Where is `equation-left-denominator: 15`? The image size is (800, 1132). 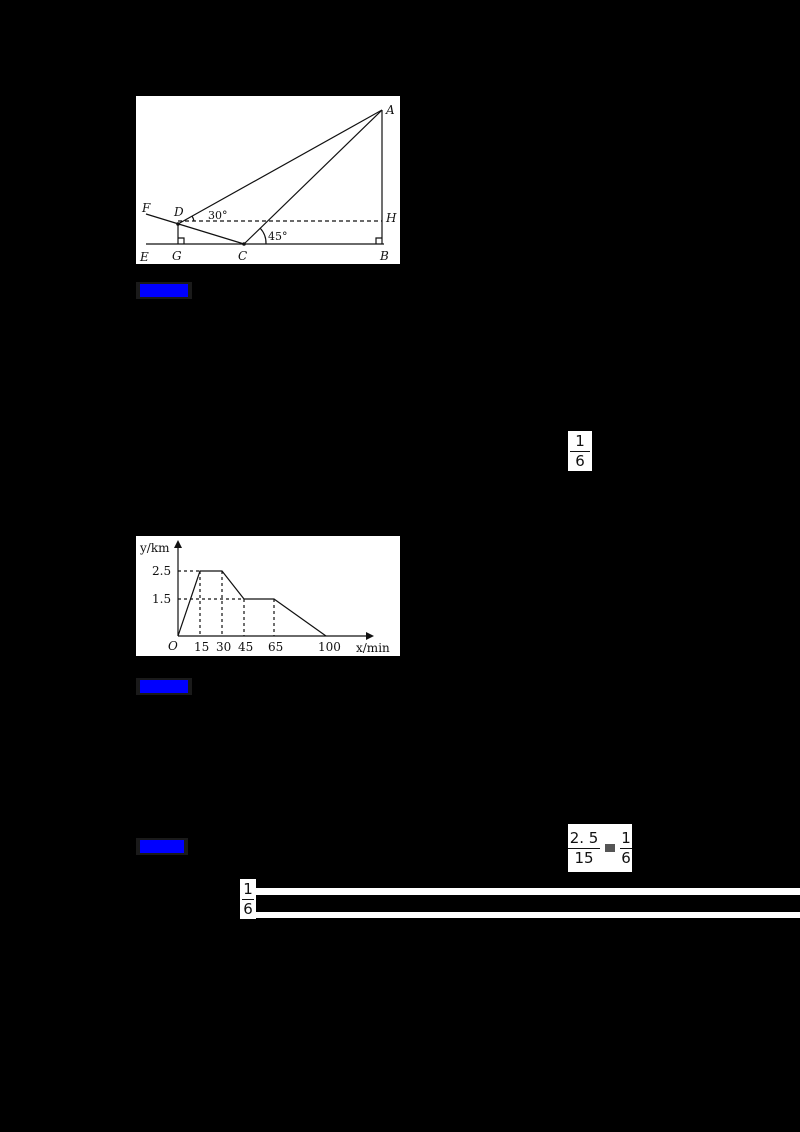
equation-left-denominator: 15 is located at coordinates (584, 857).